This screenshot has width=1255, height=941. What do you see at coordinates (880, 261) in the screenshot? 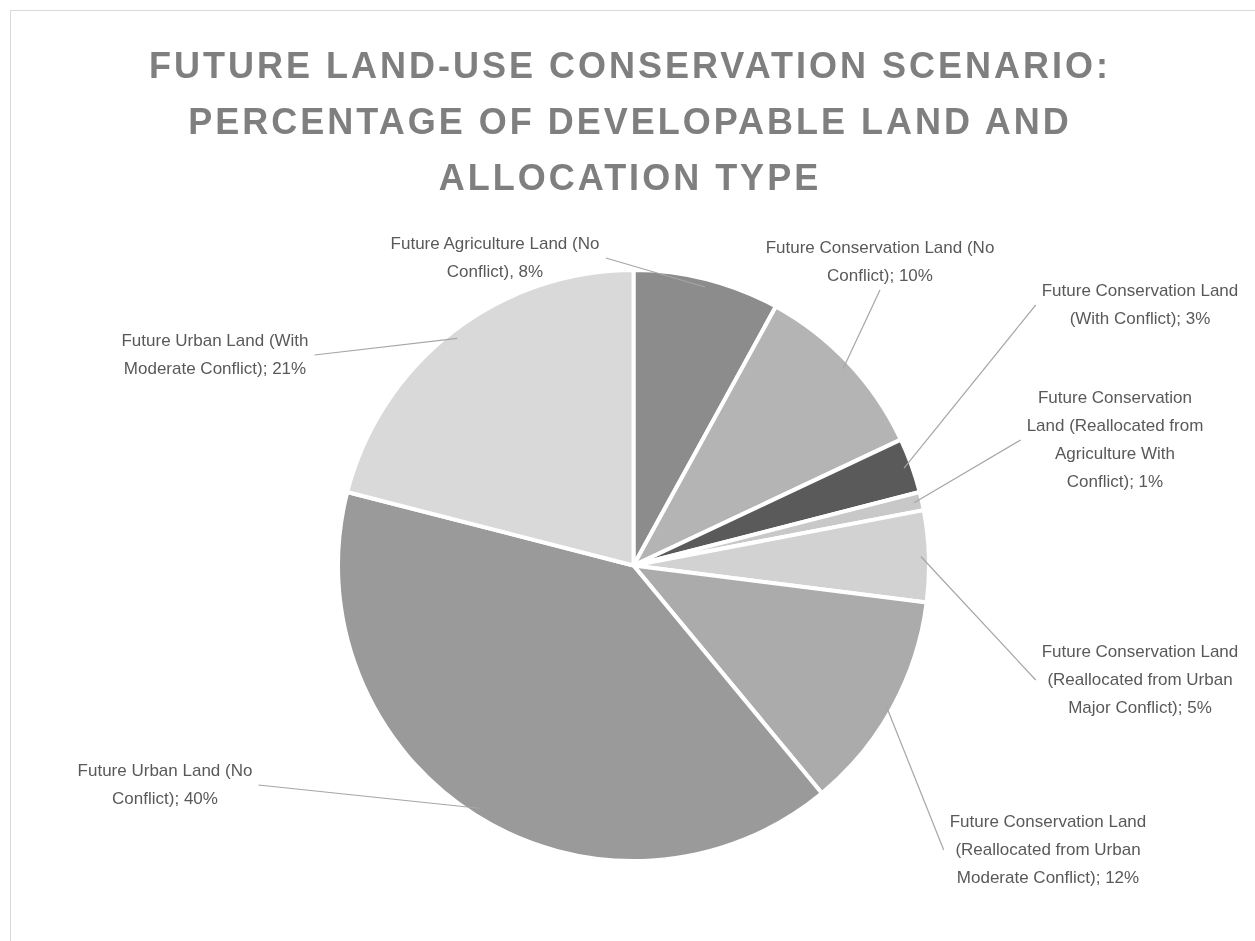
I see `slice-label: Future Conservation Land (No Conflict); 10%` at bounding box center [880, 261].